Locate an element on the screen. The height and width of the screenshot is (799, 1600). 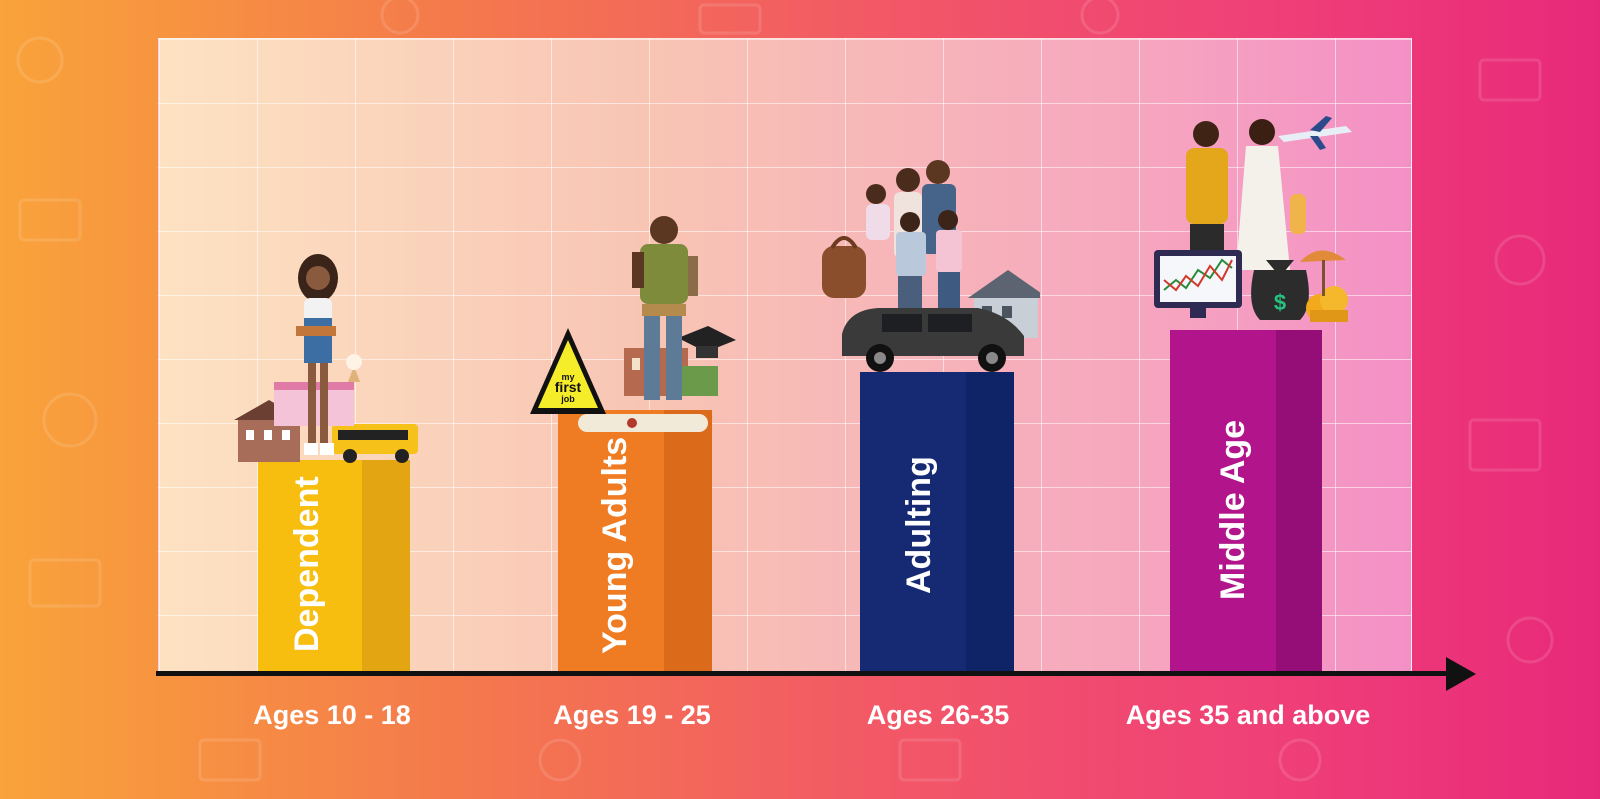
age-label-19-25: Ages 19 - 25 is located at coordinates (632, 715).